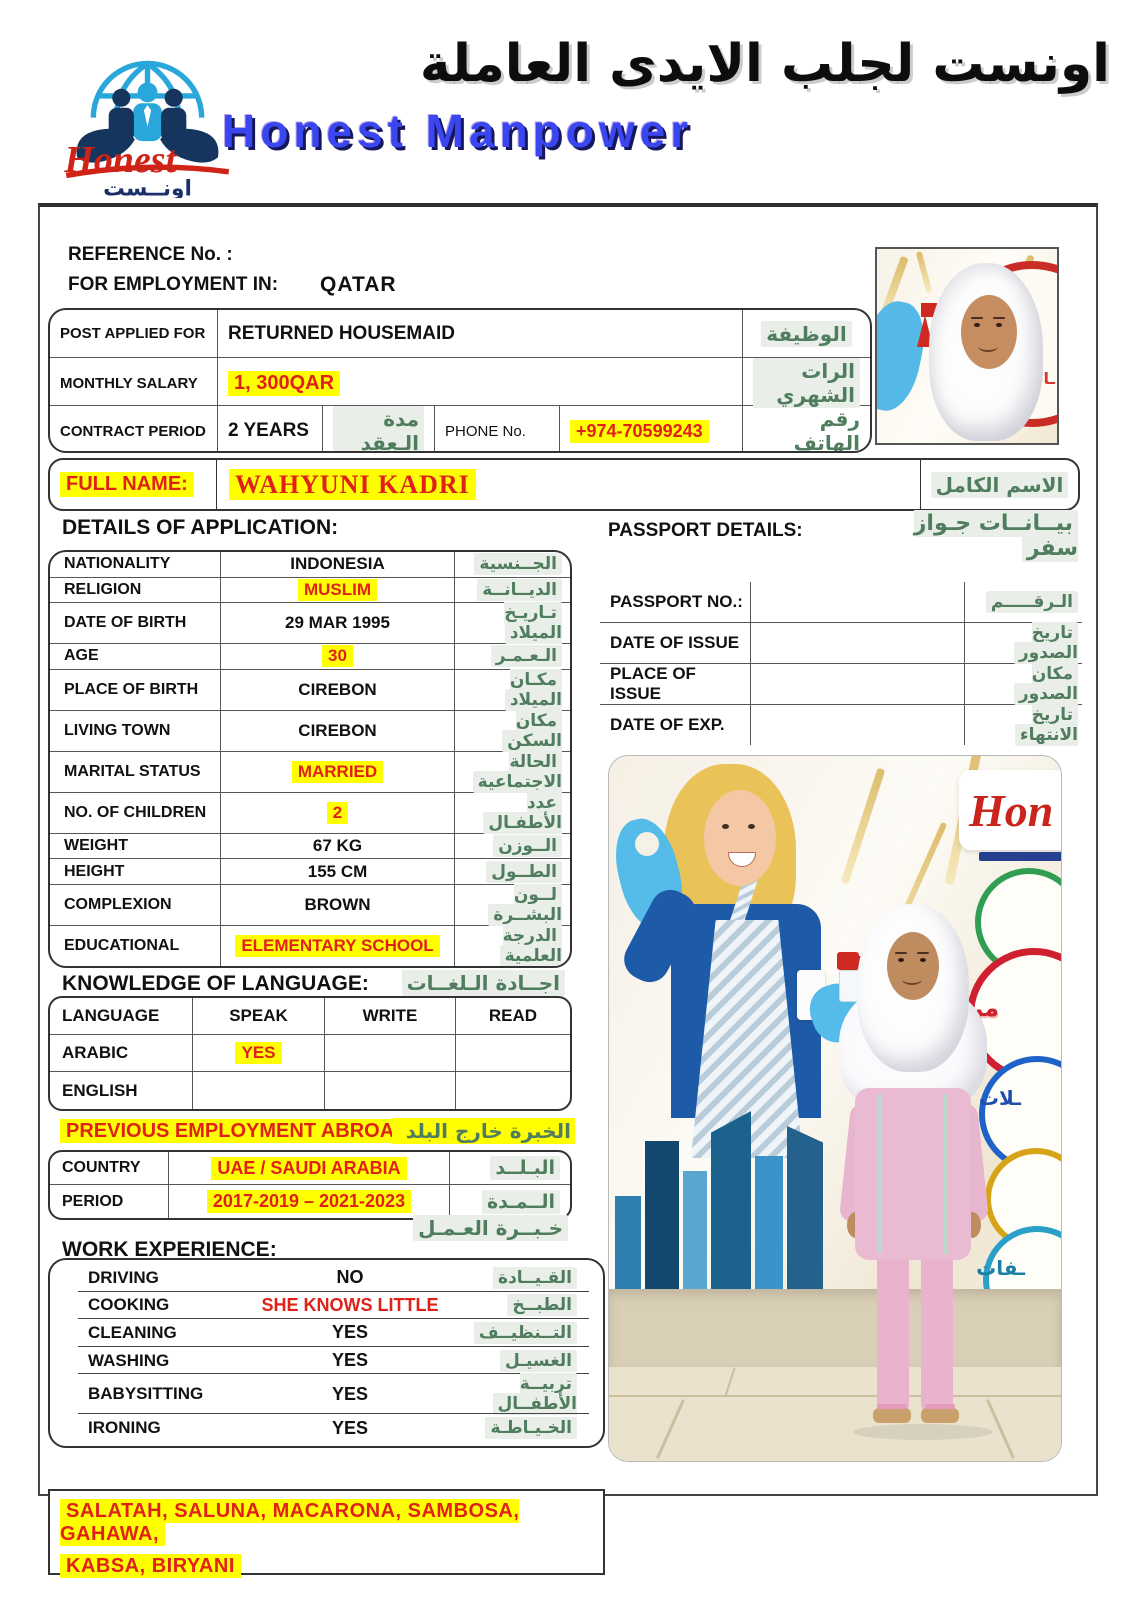 The image size is (1131, 1600). What do you see at coordinates (337, 771) in the screenshot?
I see `row-value: MARRIED` at bounding box center [337, 771].